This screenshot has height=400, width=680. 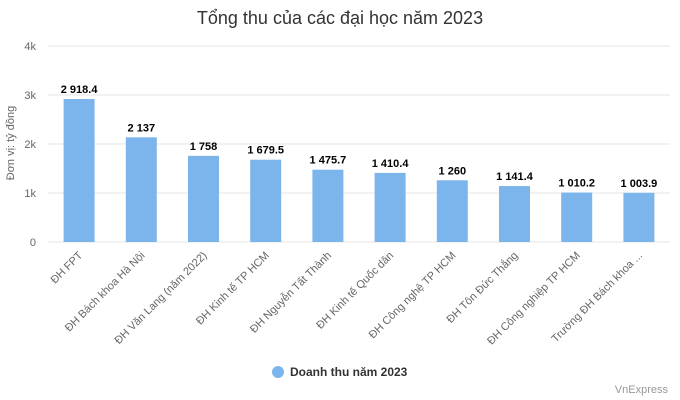 What do you see at coordinates (30, 47) in the screenshot?
I see `y-tick-label: 4k` at bounding box center [30, 47].